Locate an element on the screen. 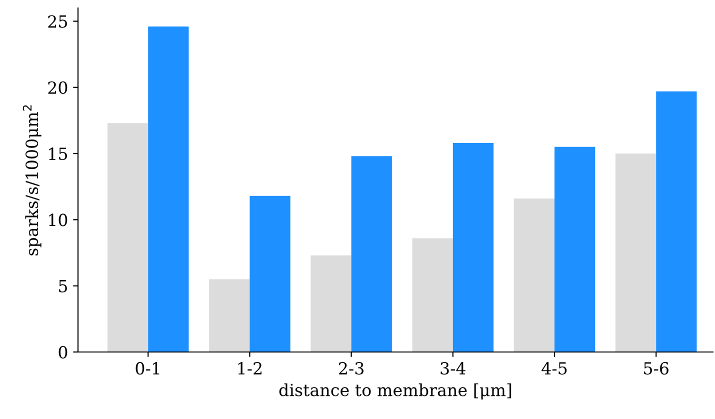  x-tick-label: 1-2 is located at coordinates (250, 368).